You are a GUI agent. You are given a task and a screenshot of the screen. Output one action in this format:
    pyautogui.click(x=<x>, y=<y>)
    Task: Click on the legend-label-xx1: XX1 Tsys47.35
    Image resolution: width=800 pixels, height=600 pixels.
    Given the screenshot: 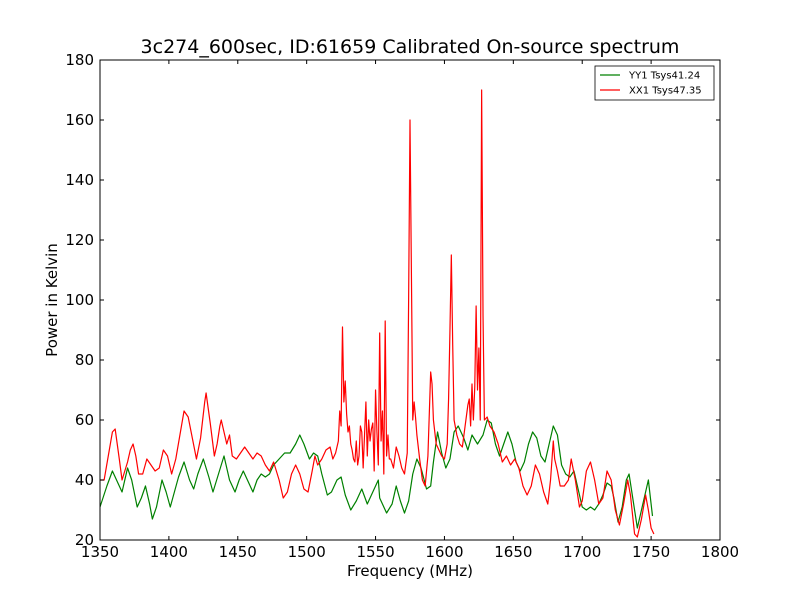 What is the action you would take?
    pyautogui.click(x=665, y=91)
    